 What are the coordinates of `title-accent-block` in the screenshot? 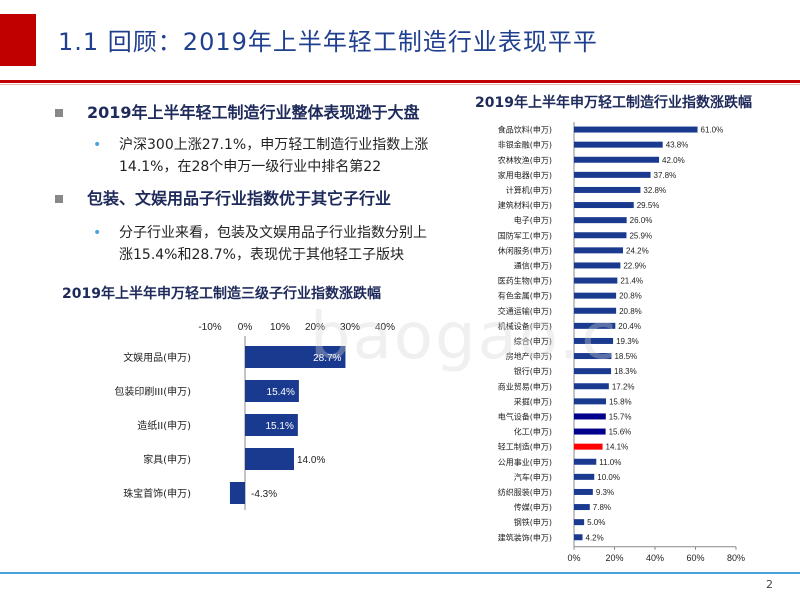 It's located at (18, 40).